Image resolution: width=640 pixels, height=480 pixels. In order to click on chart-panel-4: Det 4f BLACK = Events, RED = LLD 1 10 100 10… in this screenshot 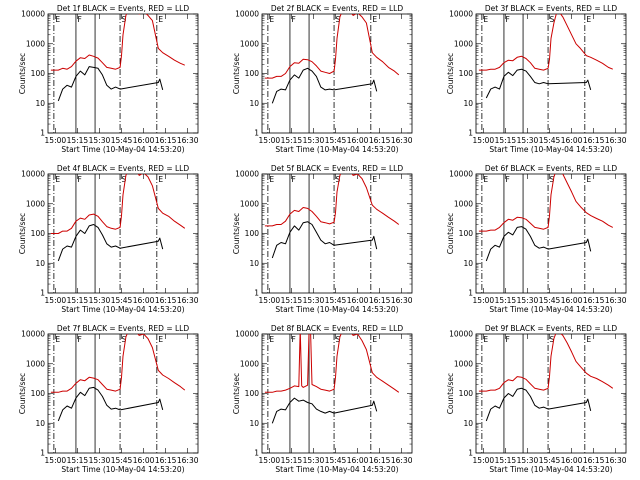, I will do `click(108, 239)`.